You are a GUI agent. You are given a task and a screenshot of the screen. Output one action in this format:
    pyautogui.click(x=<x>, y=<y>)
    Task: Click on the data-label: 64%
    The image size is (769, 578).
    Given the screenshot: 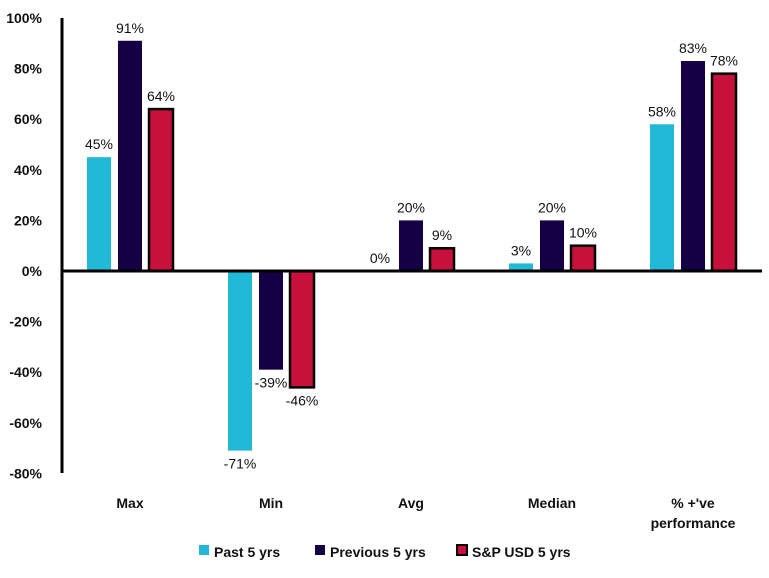 What is the action you would take?
    pyautogui.click(x=161, y=96)
    